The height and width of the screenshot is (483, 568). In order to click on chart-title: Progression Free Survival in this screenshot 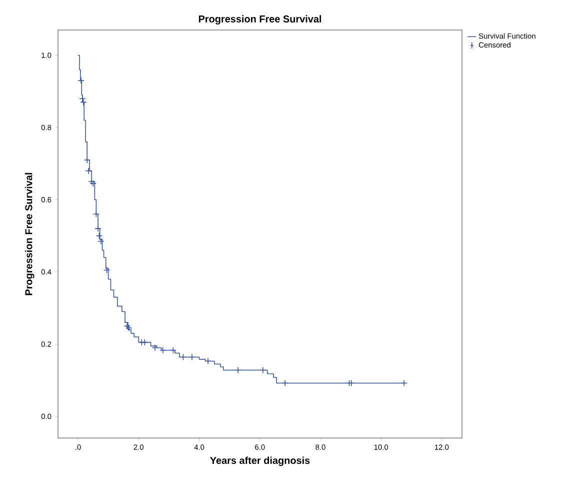, I will do `click(260, 19)`.